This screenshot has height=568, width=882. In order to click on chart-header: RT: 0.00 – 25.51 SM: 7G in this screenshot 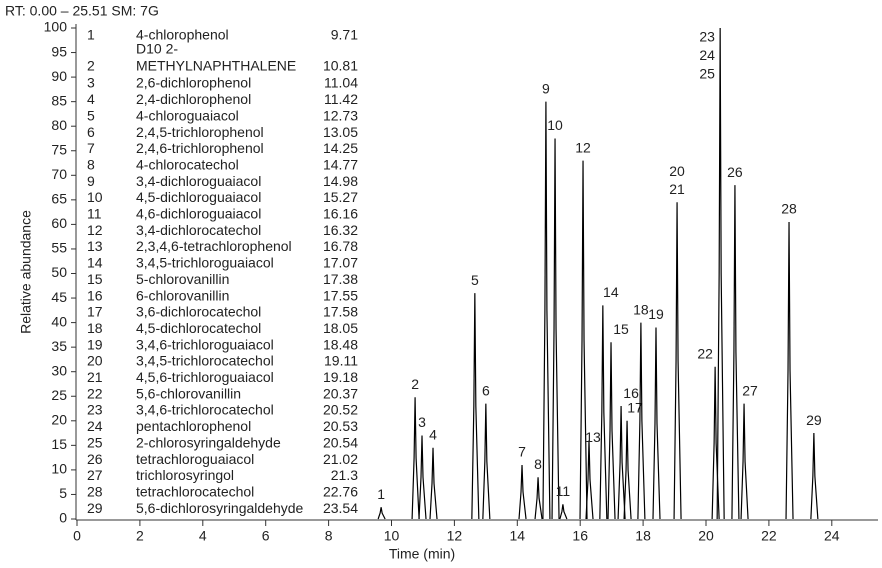, I will do `click(82, 11)`.